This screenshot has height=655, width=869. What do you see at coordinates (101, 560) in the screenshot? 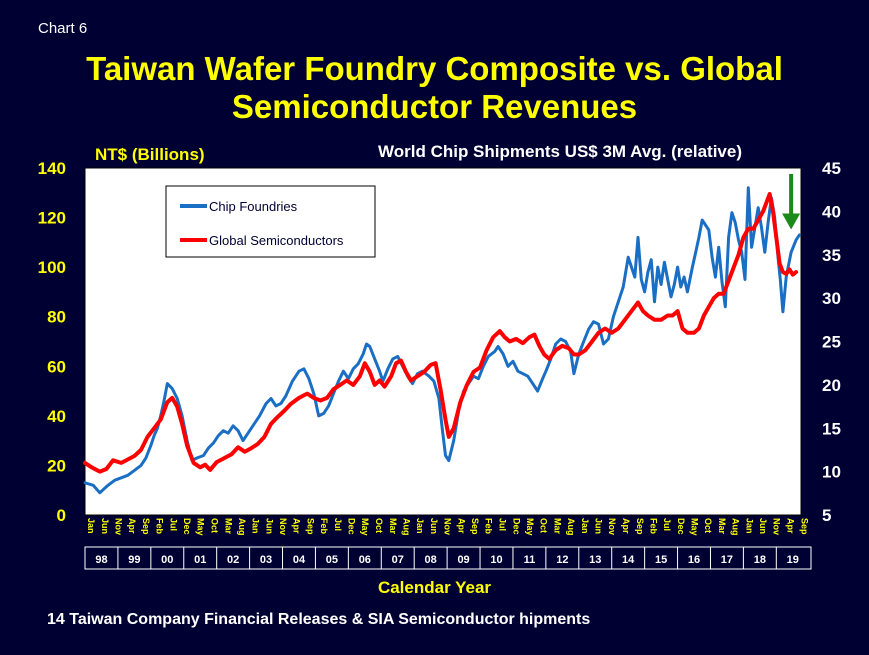
I see `year-tick-label: 98` at bounding box center [101, 560].